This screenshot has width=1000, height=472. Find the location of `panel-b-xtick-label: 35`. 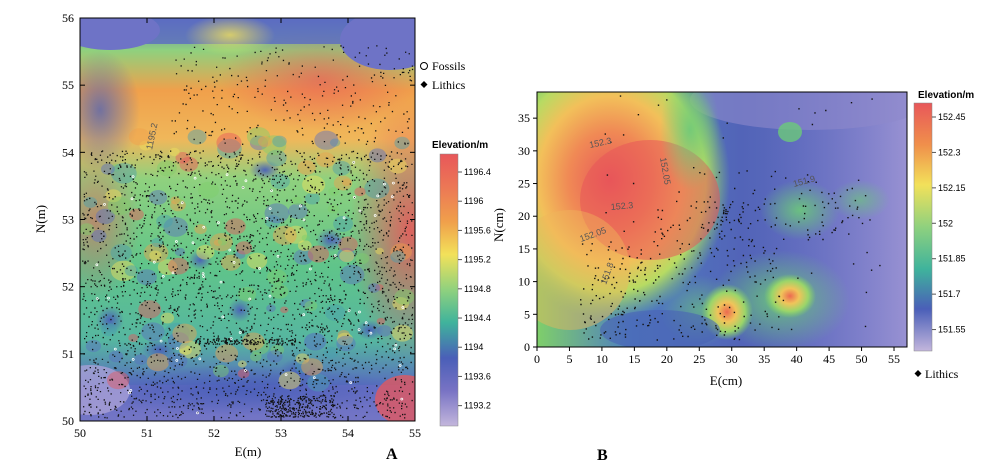

panel-b-xtick-label: 35 is located at coordinates (764, 359).